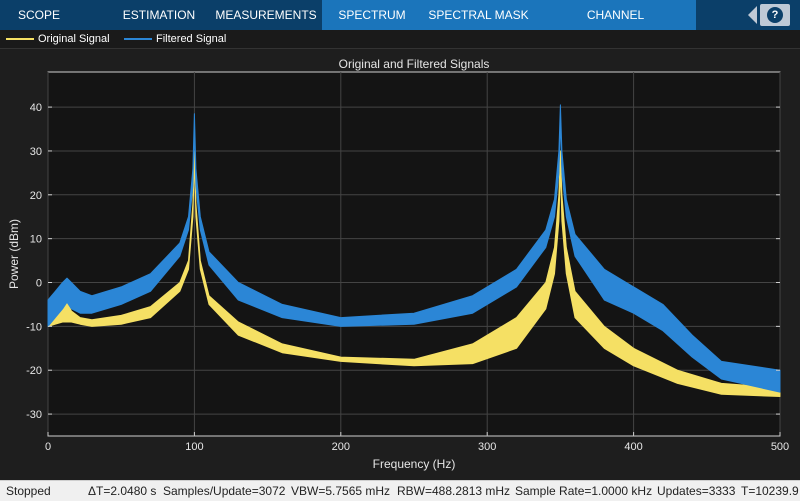  What do you see at coordinates (584, 491) in the screenshot?
I see `status-sample-rate: Sample Rate=1.0000 kHz` at bounding box center [584, 491].